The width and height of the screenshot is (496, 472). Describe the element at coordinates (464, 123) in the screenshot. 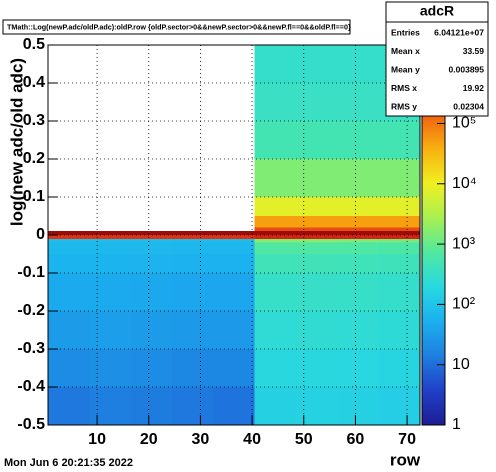

I see `z-tick-label: 10⁵` at that location.